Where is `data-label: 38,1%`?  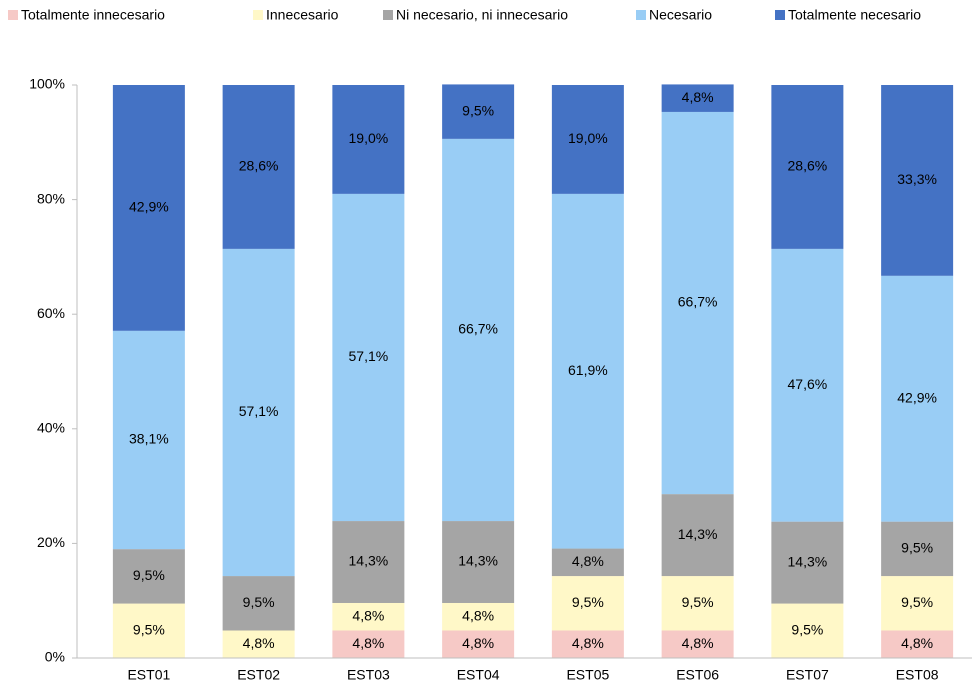 data-label: 38,1% is located at coordinates (149, 439).